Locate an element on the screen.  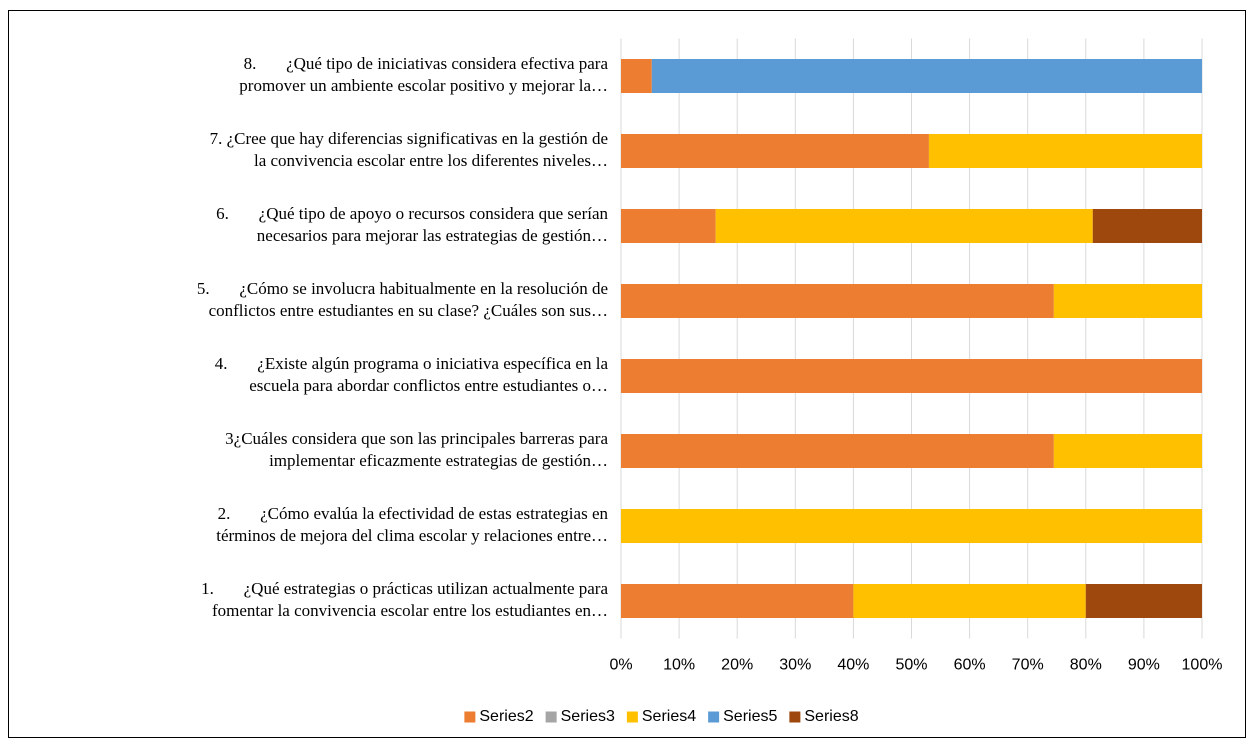
x-tick-label: 80% is located at coordinates (1086, 665).